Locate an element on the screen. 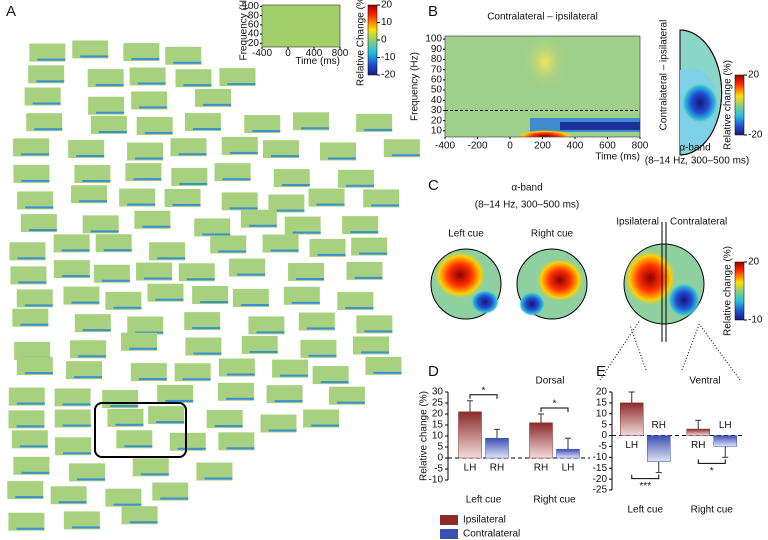 Image resolution: width=768 pixels, height=540 pixels. significance-label: *** is located at coordinates (645, 486).